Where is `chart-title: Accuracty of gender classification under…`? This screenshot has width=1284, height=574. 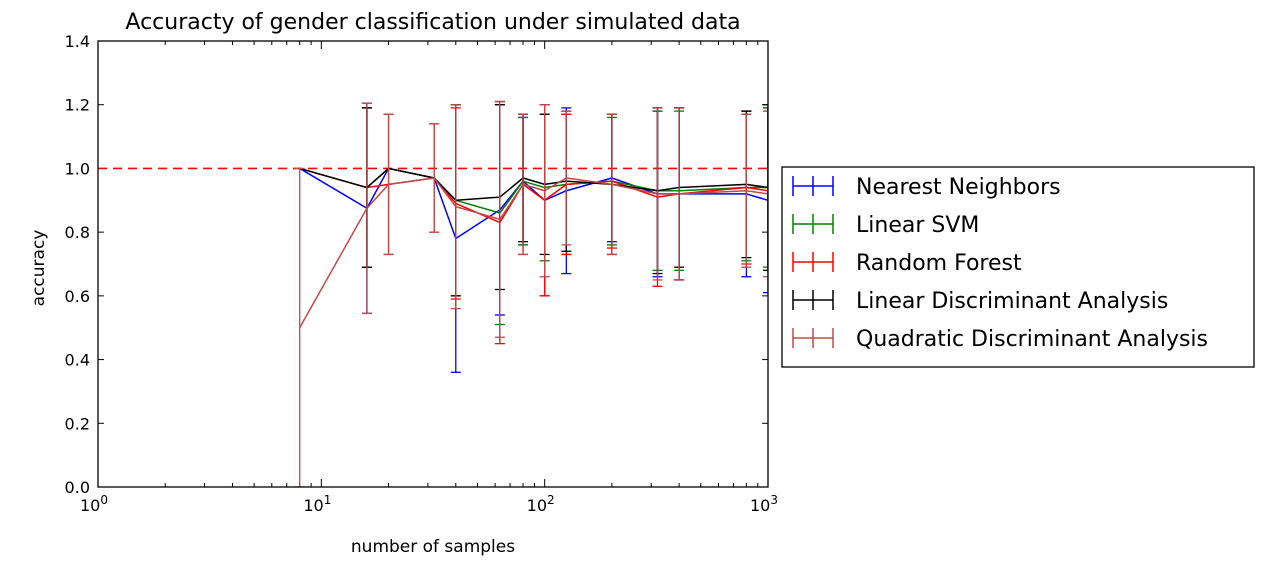 chart-title: Accuracty of gender classification under… is located at coordinates (432, 22).